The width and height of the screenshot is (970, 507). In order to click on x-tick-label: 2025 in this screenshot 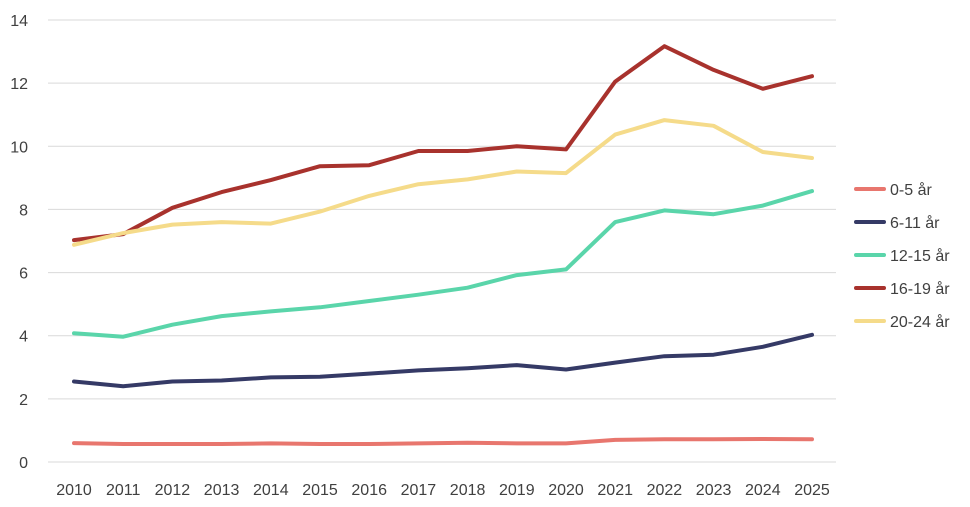, I will do `click(812, 490)`.